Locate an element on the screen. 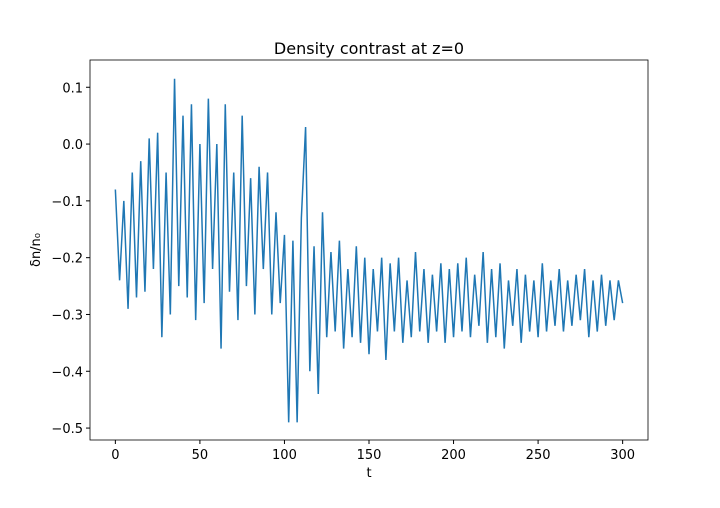 This screenshot has width=720, height=508. x-tick-label: 200 is located at coordinates (453, 455).